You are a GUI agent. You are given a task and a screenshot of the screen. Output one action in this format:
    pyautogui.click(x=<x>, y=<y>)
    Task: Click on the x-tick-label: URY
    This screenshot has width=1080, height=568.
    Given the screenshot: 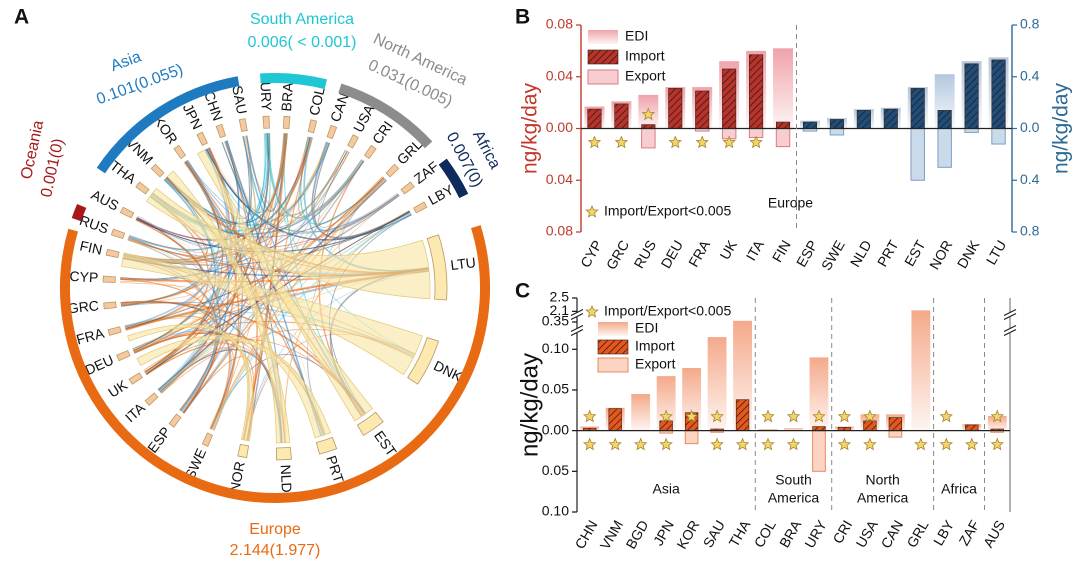 What is the action you would take?
    pyautogui.click(x=815, y=534)
    